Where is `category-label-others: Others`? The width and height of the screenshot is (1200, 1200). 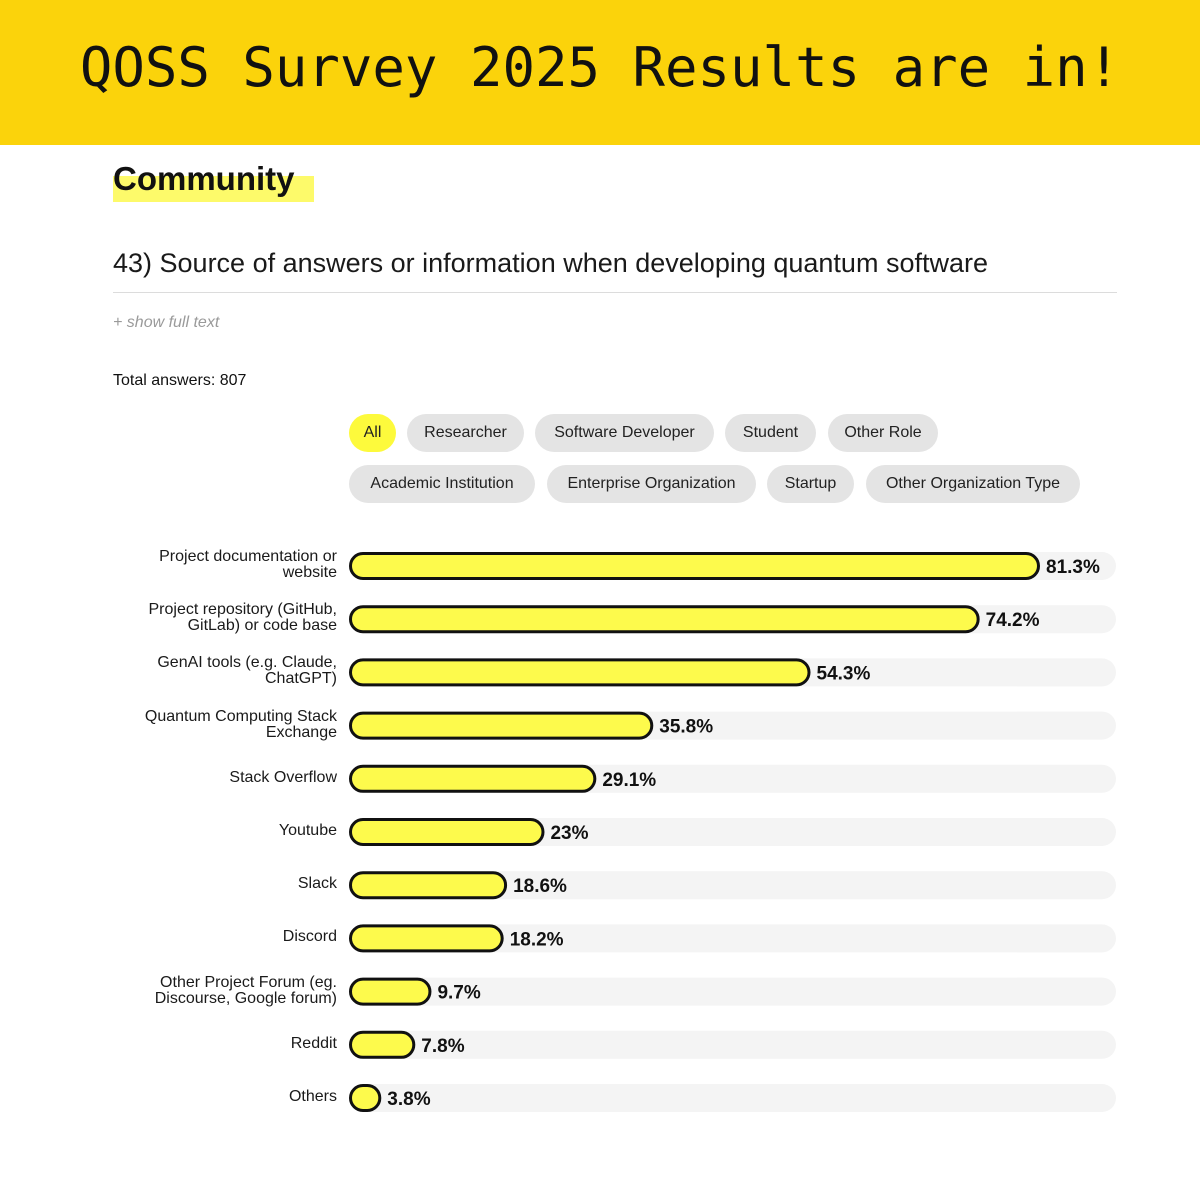 category-label-others: Others is located at coordinates (224, 1097).